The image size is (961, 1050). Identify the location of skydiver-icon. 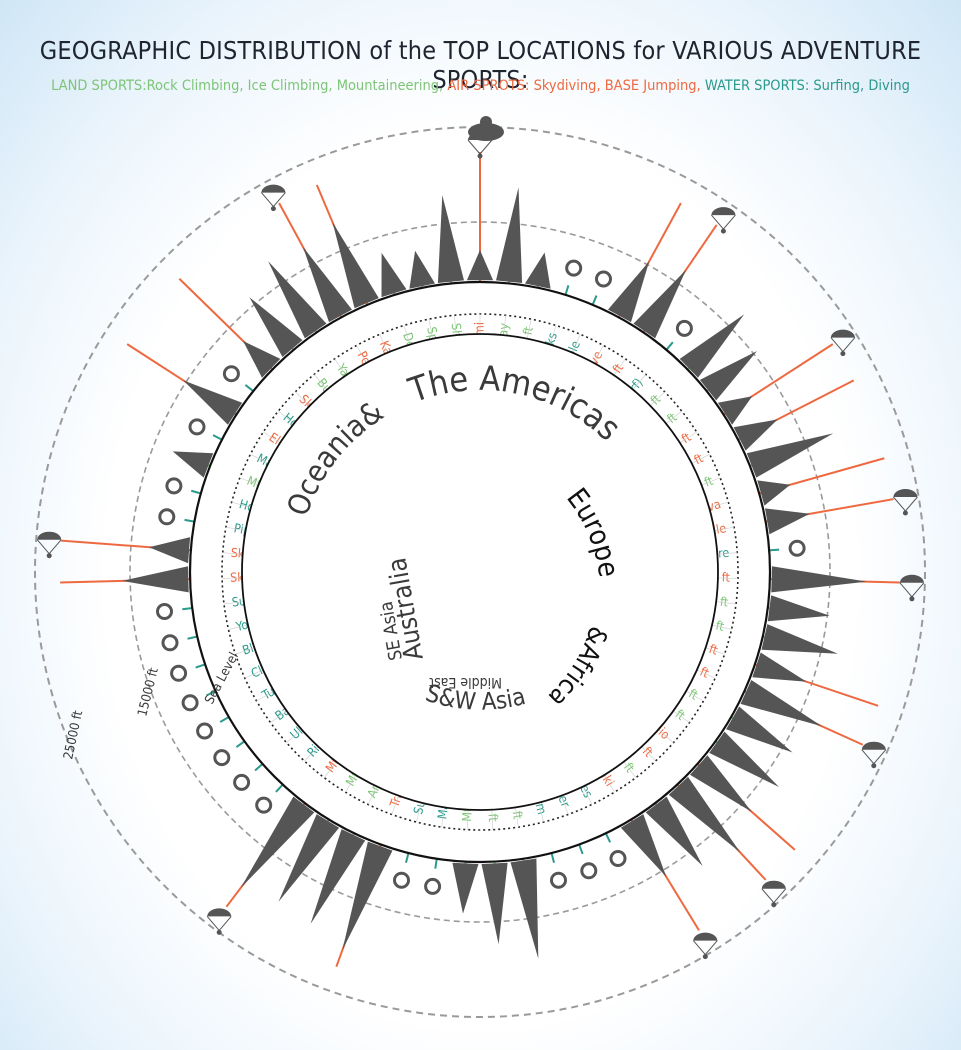
(486, 128).